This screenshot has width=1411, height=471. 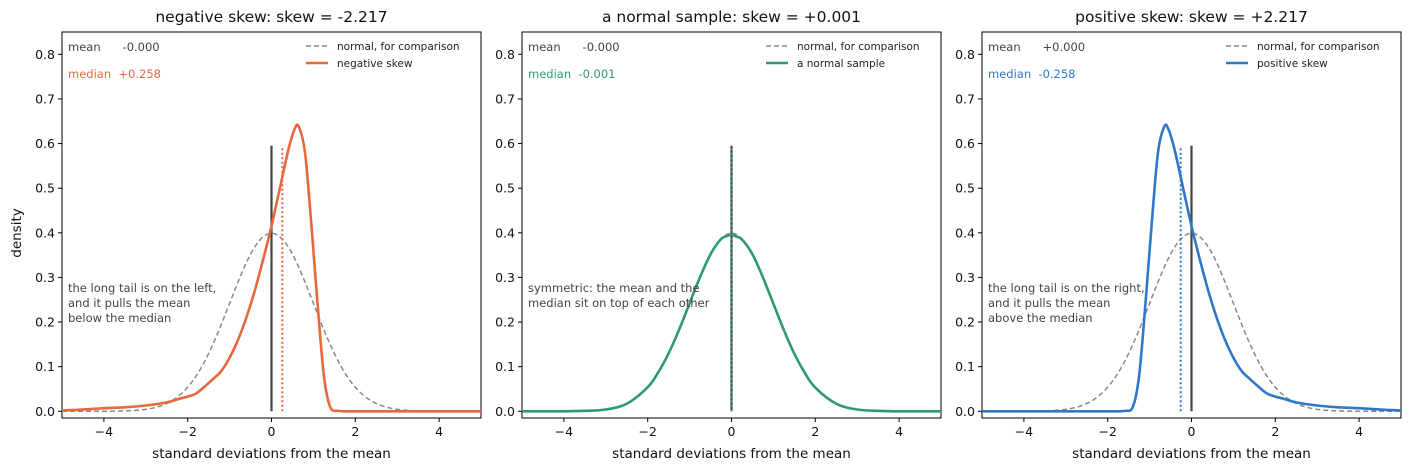 I want to click on legend-label-series: a normal sample, so click(x=841, y=64).